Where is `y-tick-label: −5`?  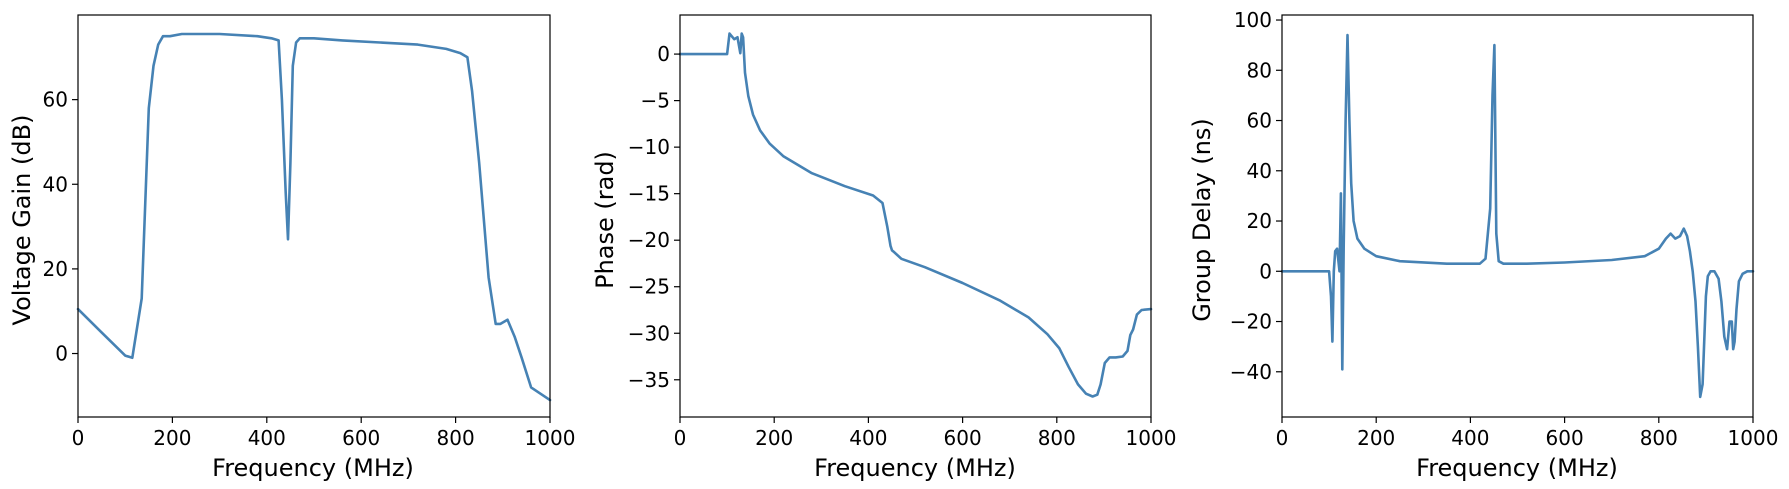
y-tick-label: −5 is located at coordinates (655, 101).